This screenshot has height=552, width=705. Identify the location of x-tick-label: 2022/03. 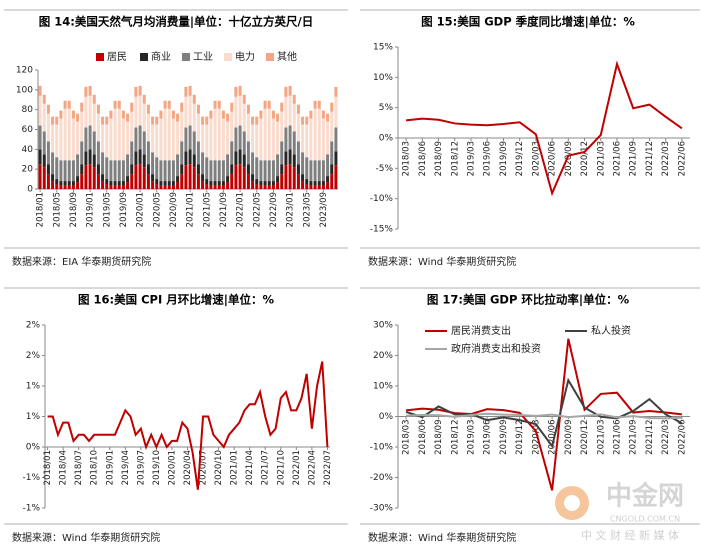
(666, 437).